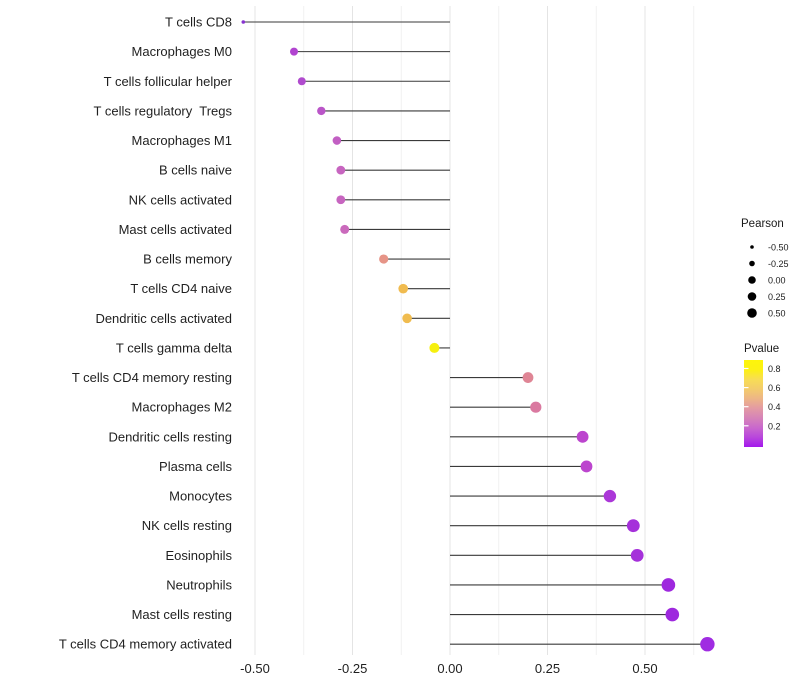  What do you see at coordinates (774, 369) in the screenshot?
I see `legend-color-tick-label: 0.8` at bounding box center [774, 369].